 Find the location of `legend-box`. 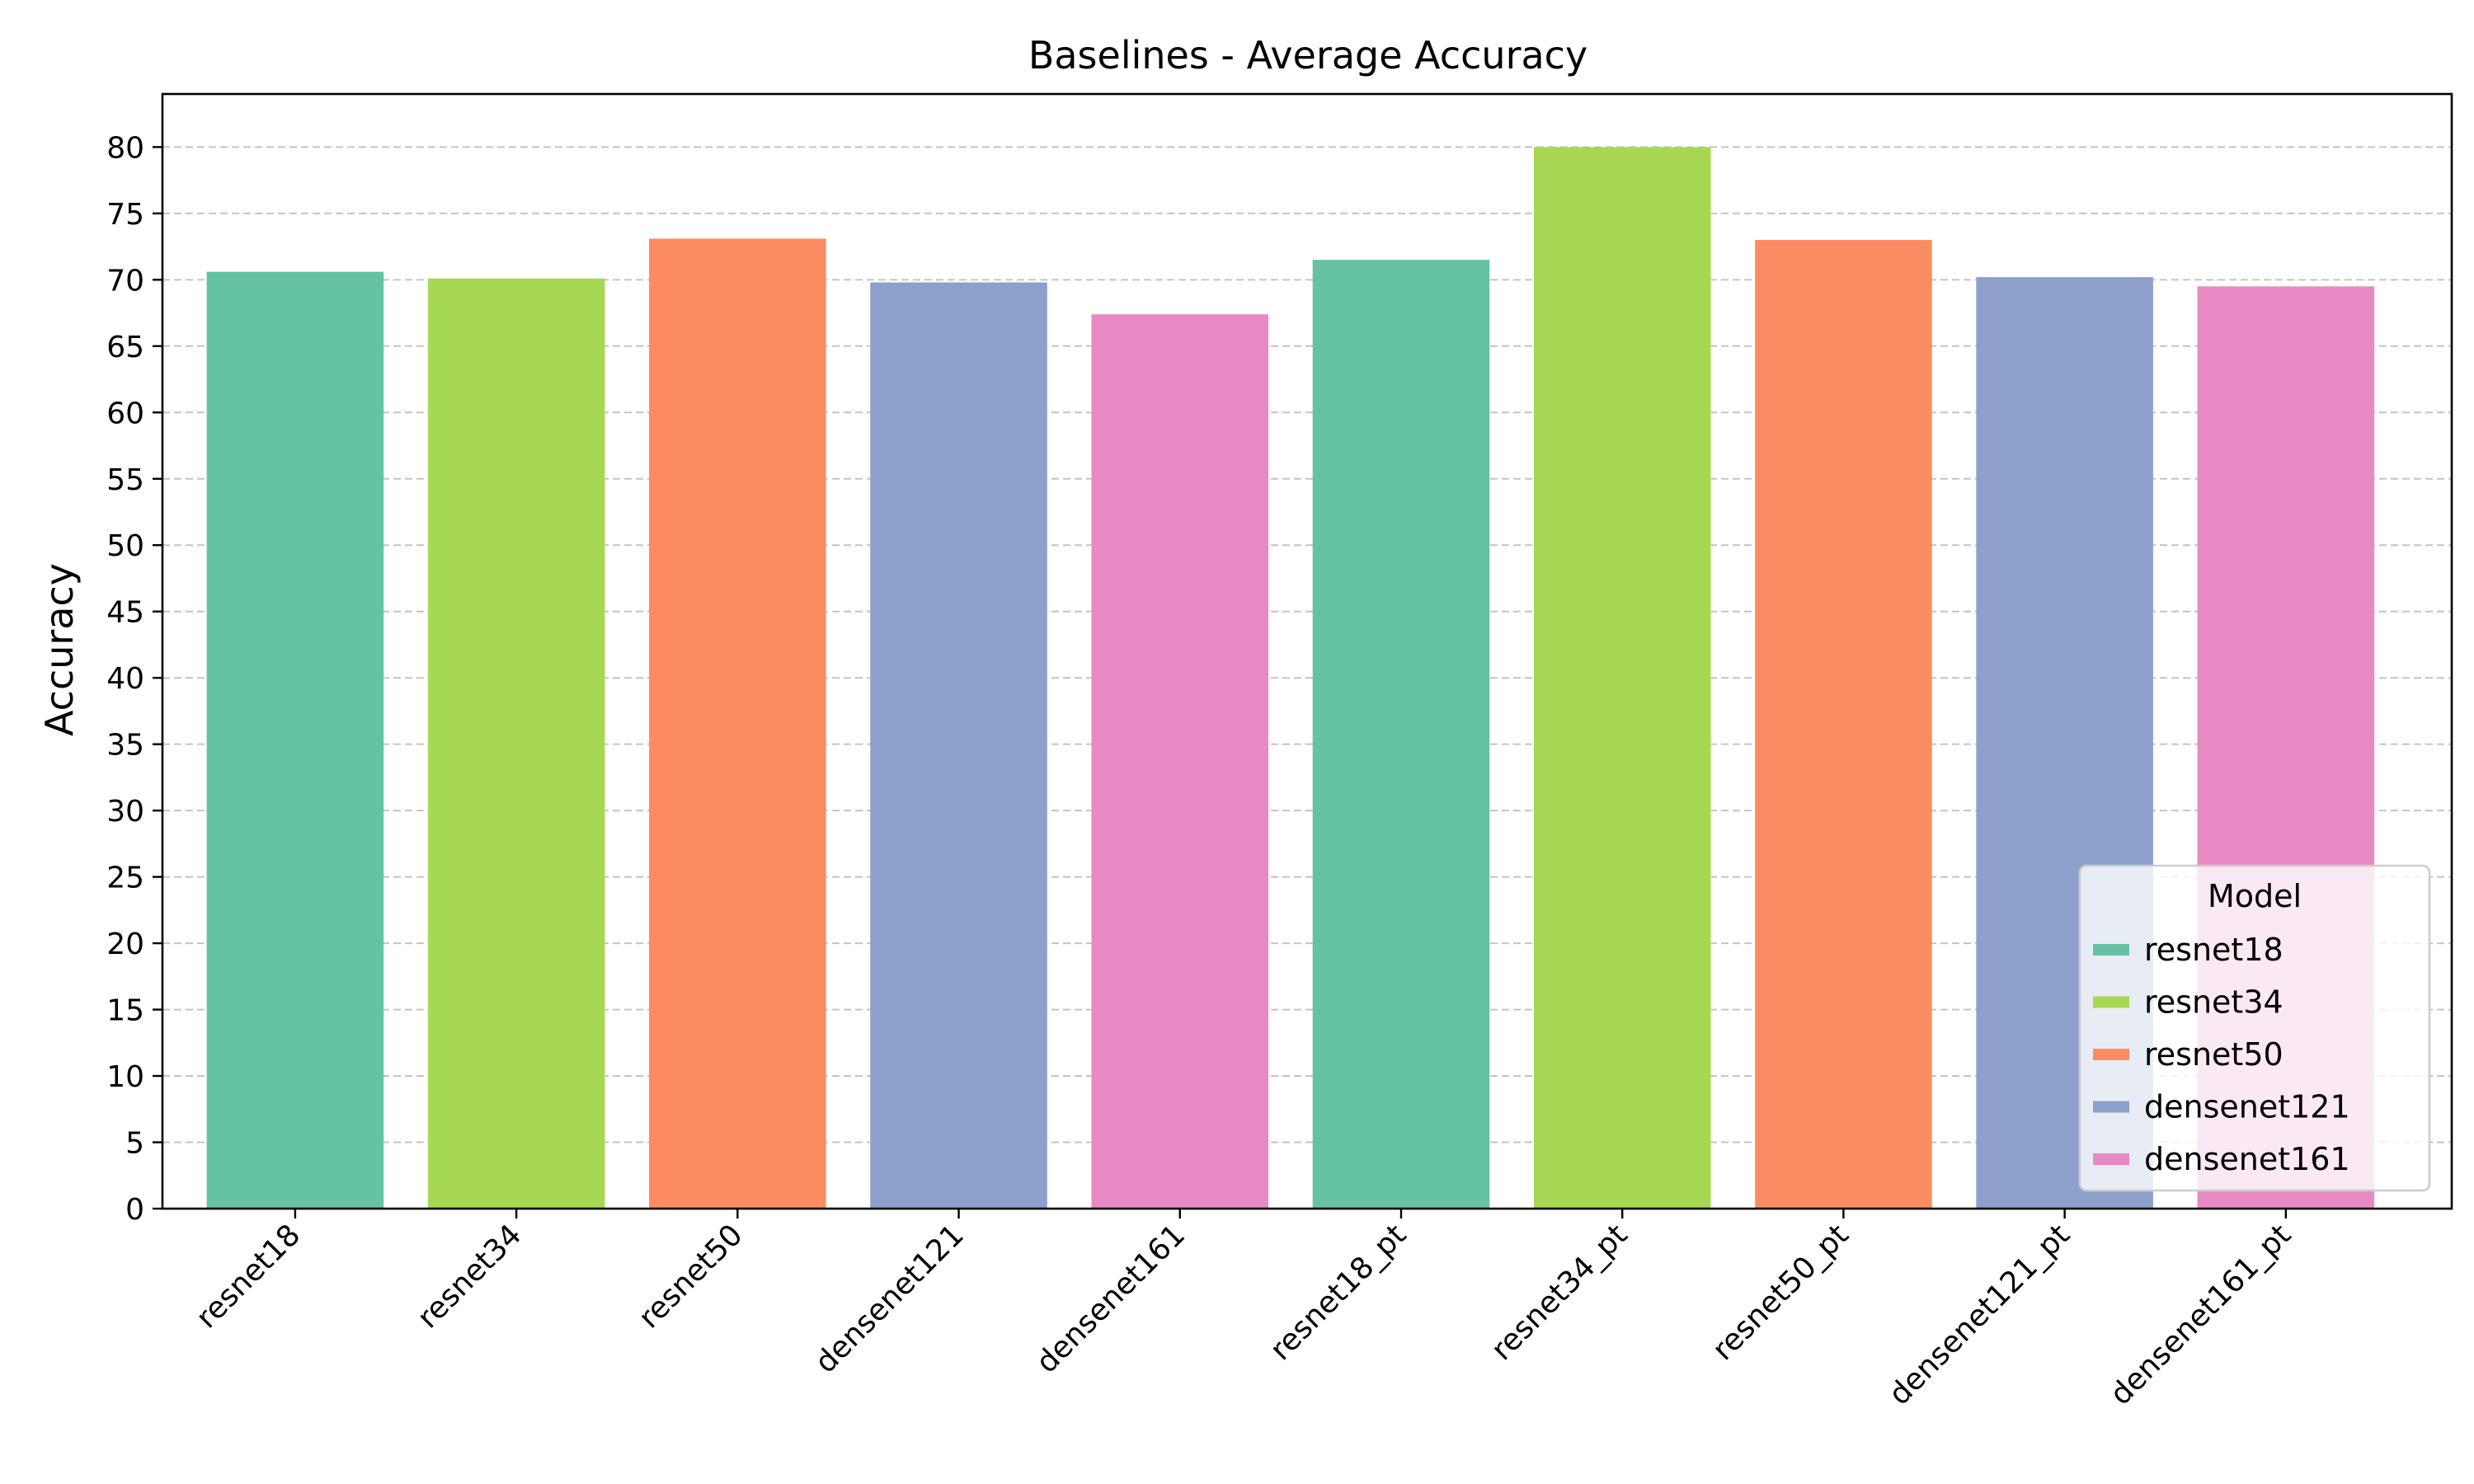

legend-box is located at coordinates (2254, 1028).